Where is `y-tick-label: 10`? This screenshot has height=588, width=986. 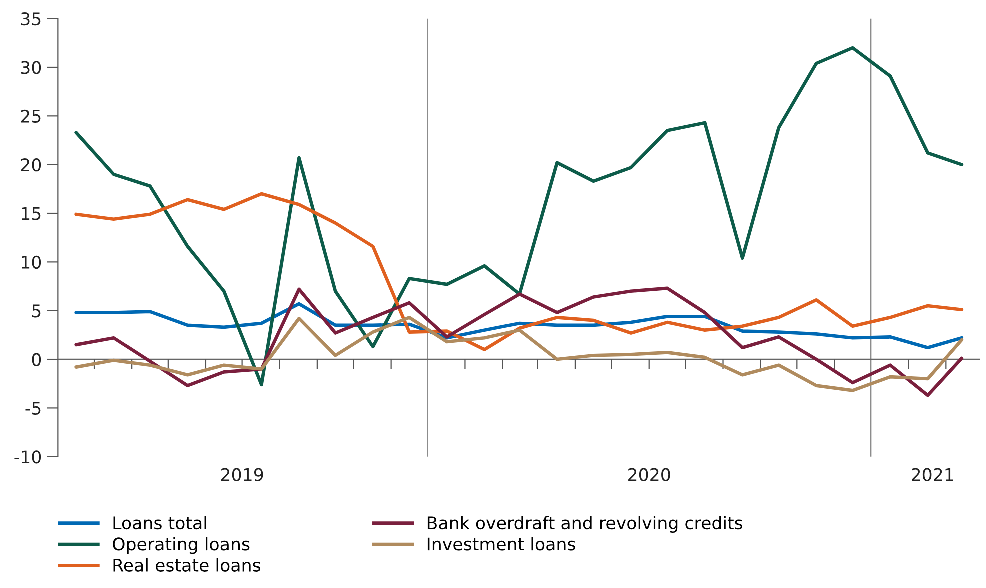 y-tick-label: 10 is located at coordinates (32, 263).